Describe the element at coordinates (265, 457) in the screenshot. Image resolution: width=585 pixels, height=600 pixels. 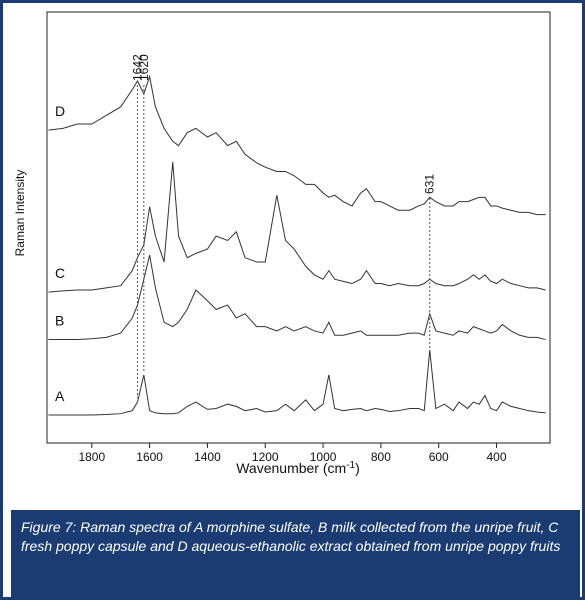
I see `x-tick-label: 1200` at that location.